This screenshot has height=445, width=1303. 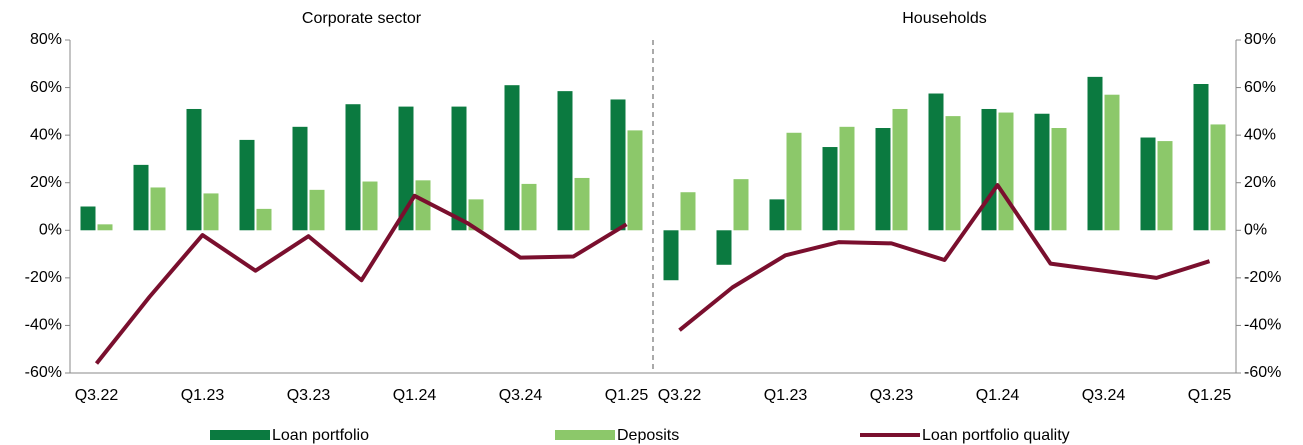 I want to click on legend-label: Loan portfolio quality, so click(x=996, y=435).